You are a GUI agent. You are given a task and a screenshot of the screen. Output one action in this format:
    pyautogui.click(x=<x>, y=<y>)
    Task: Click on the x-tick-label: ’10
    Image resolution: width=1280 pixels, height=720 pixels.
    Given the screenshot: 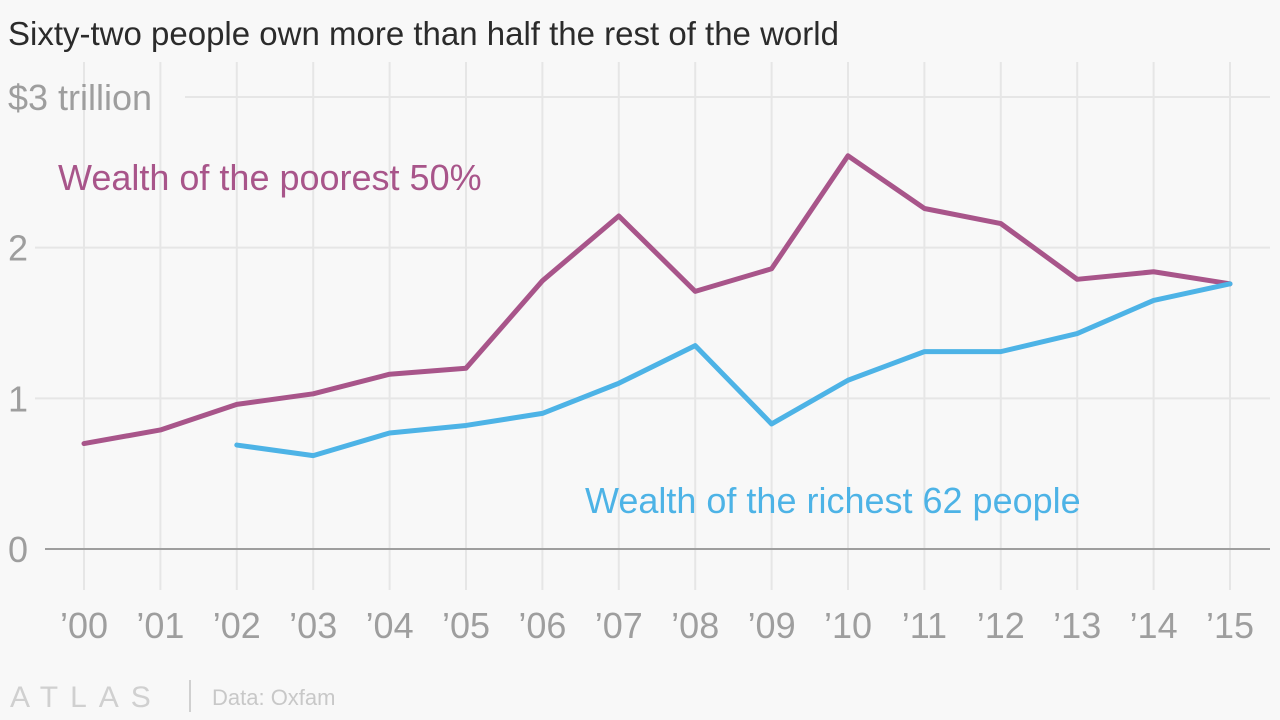 What is the action you would take?
    pyautogui.click(x=848, y=625)
    